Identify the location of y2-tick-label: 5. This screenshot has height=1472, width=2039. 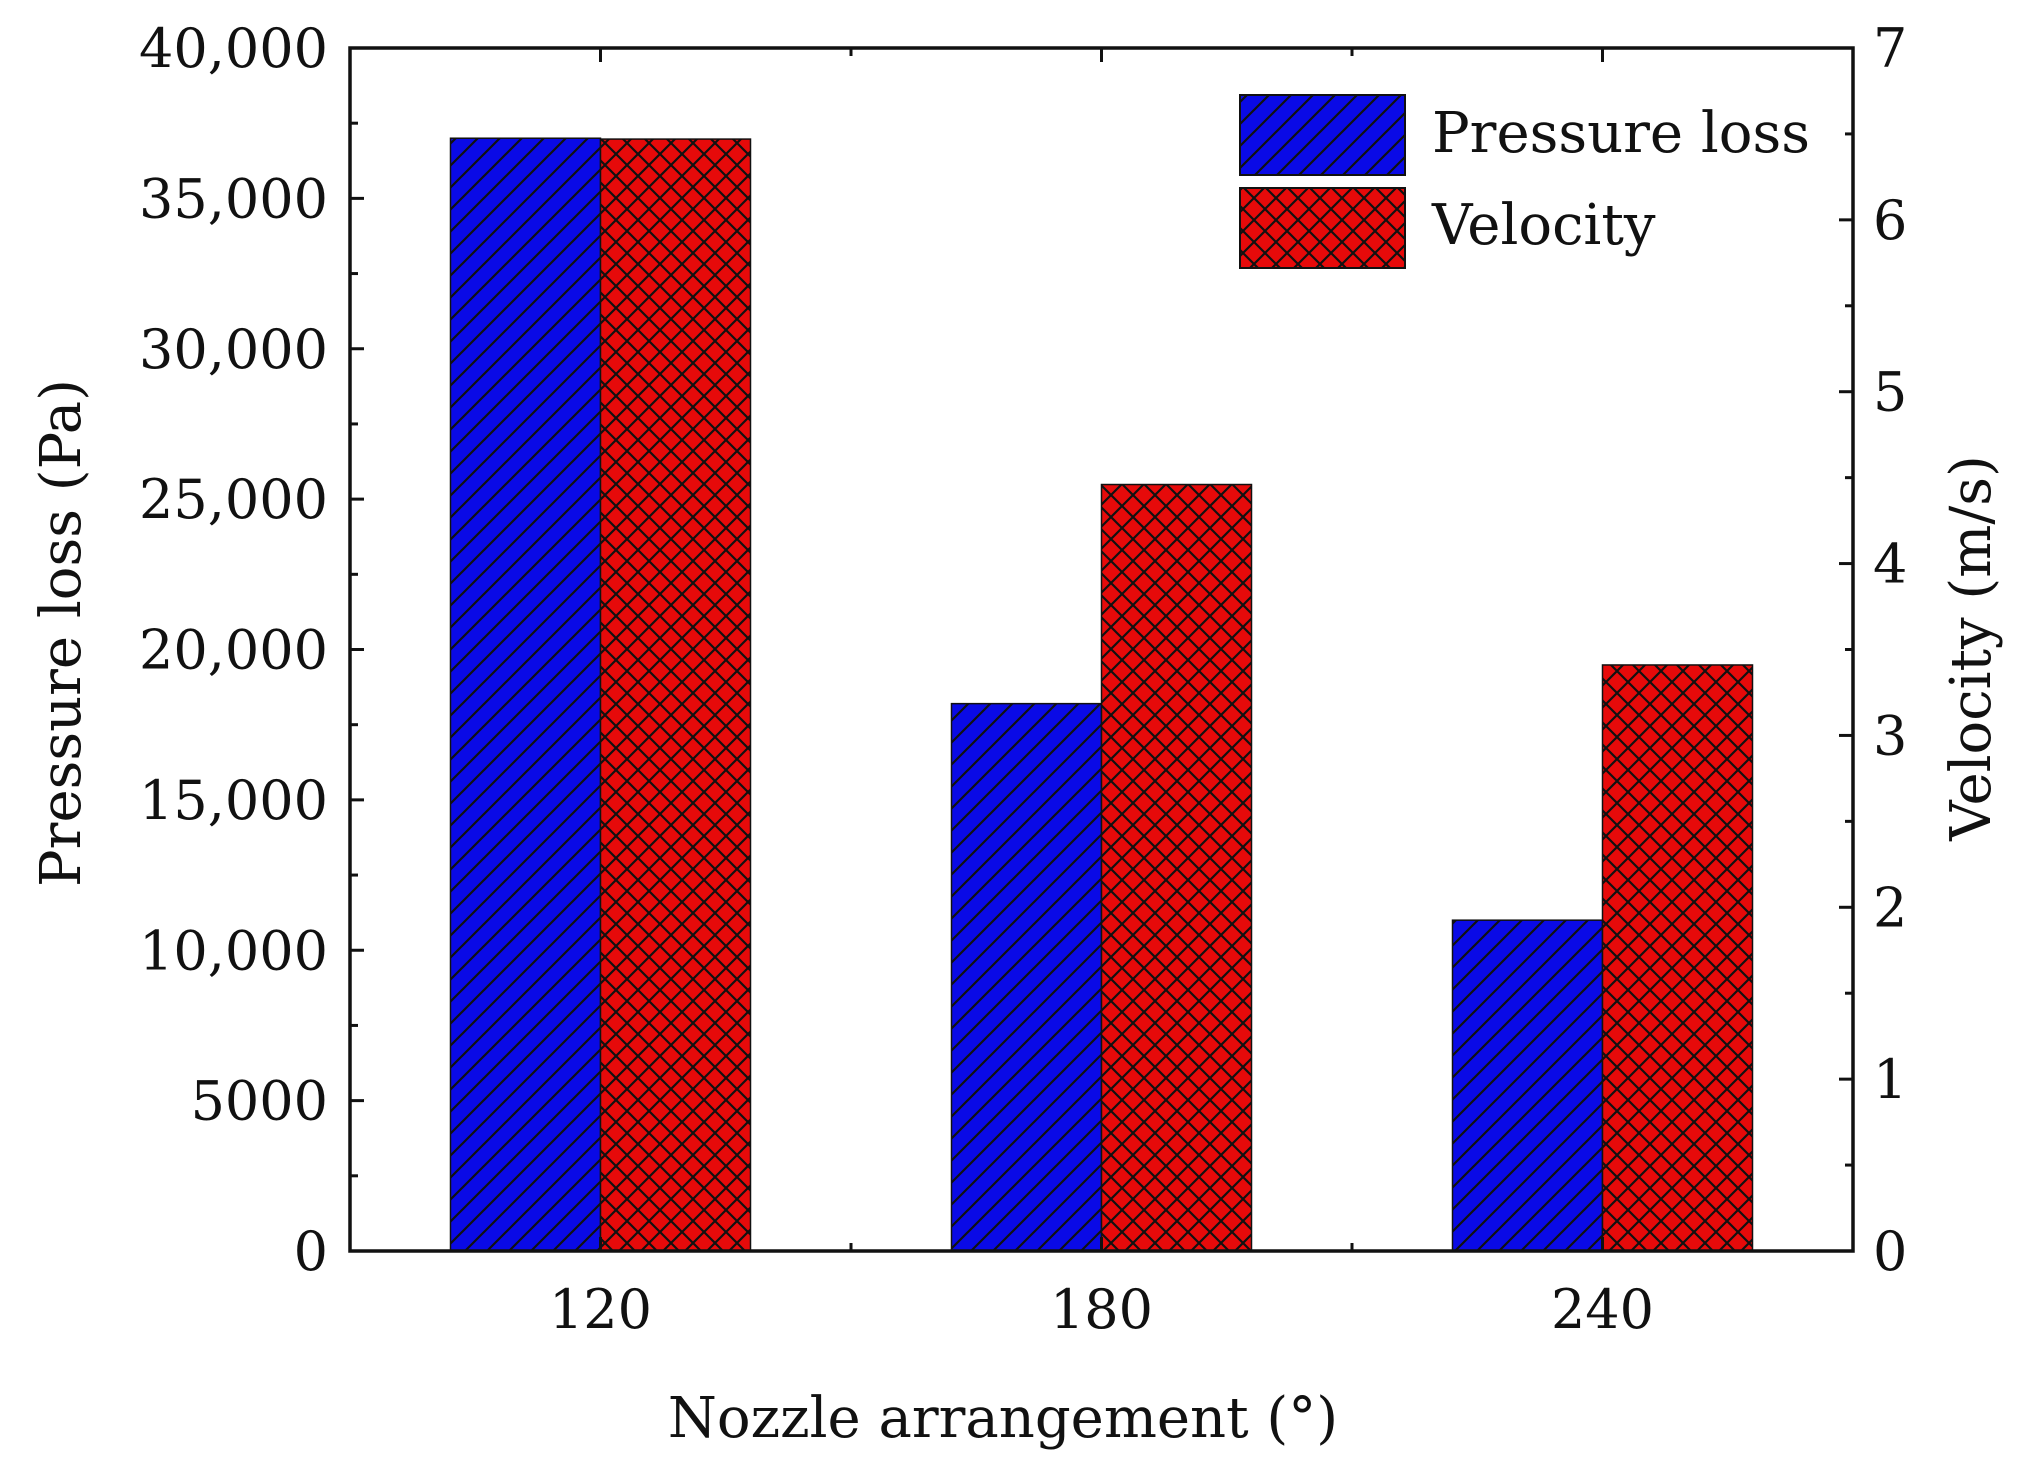
(1890, 392).